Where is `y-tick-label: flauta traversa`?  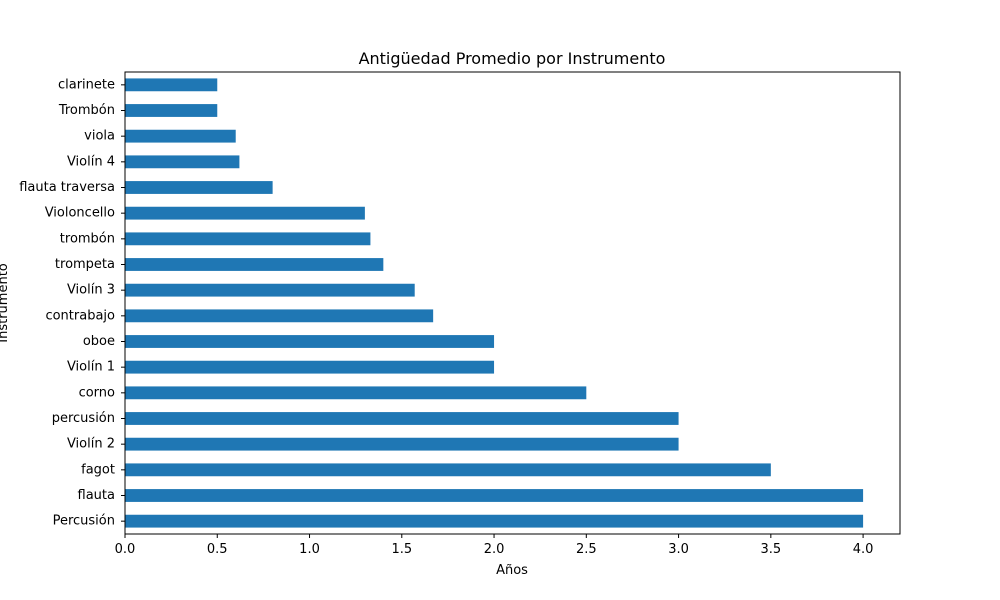
y-tick-label: flauta traversa is located at coordinates (67, 187).